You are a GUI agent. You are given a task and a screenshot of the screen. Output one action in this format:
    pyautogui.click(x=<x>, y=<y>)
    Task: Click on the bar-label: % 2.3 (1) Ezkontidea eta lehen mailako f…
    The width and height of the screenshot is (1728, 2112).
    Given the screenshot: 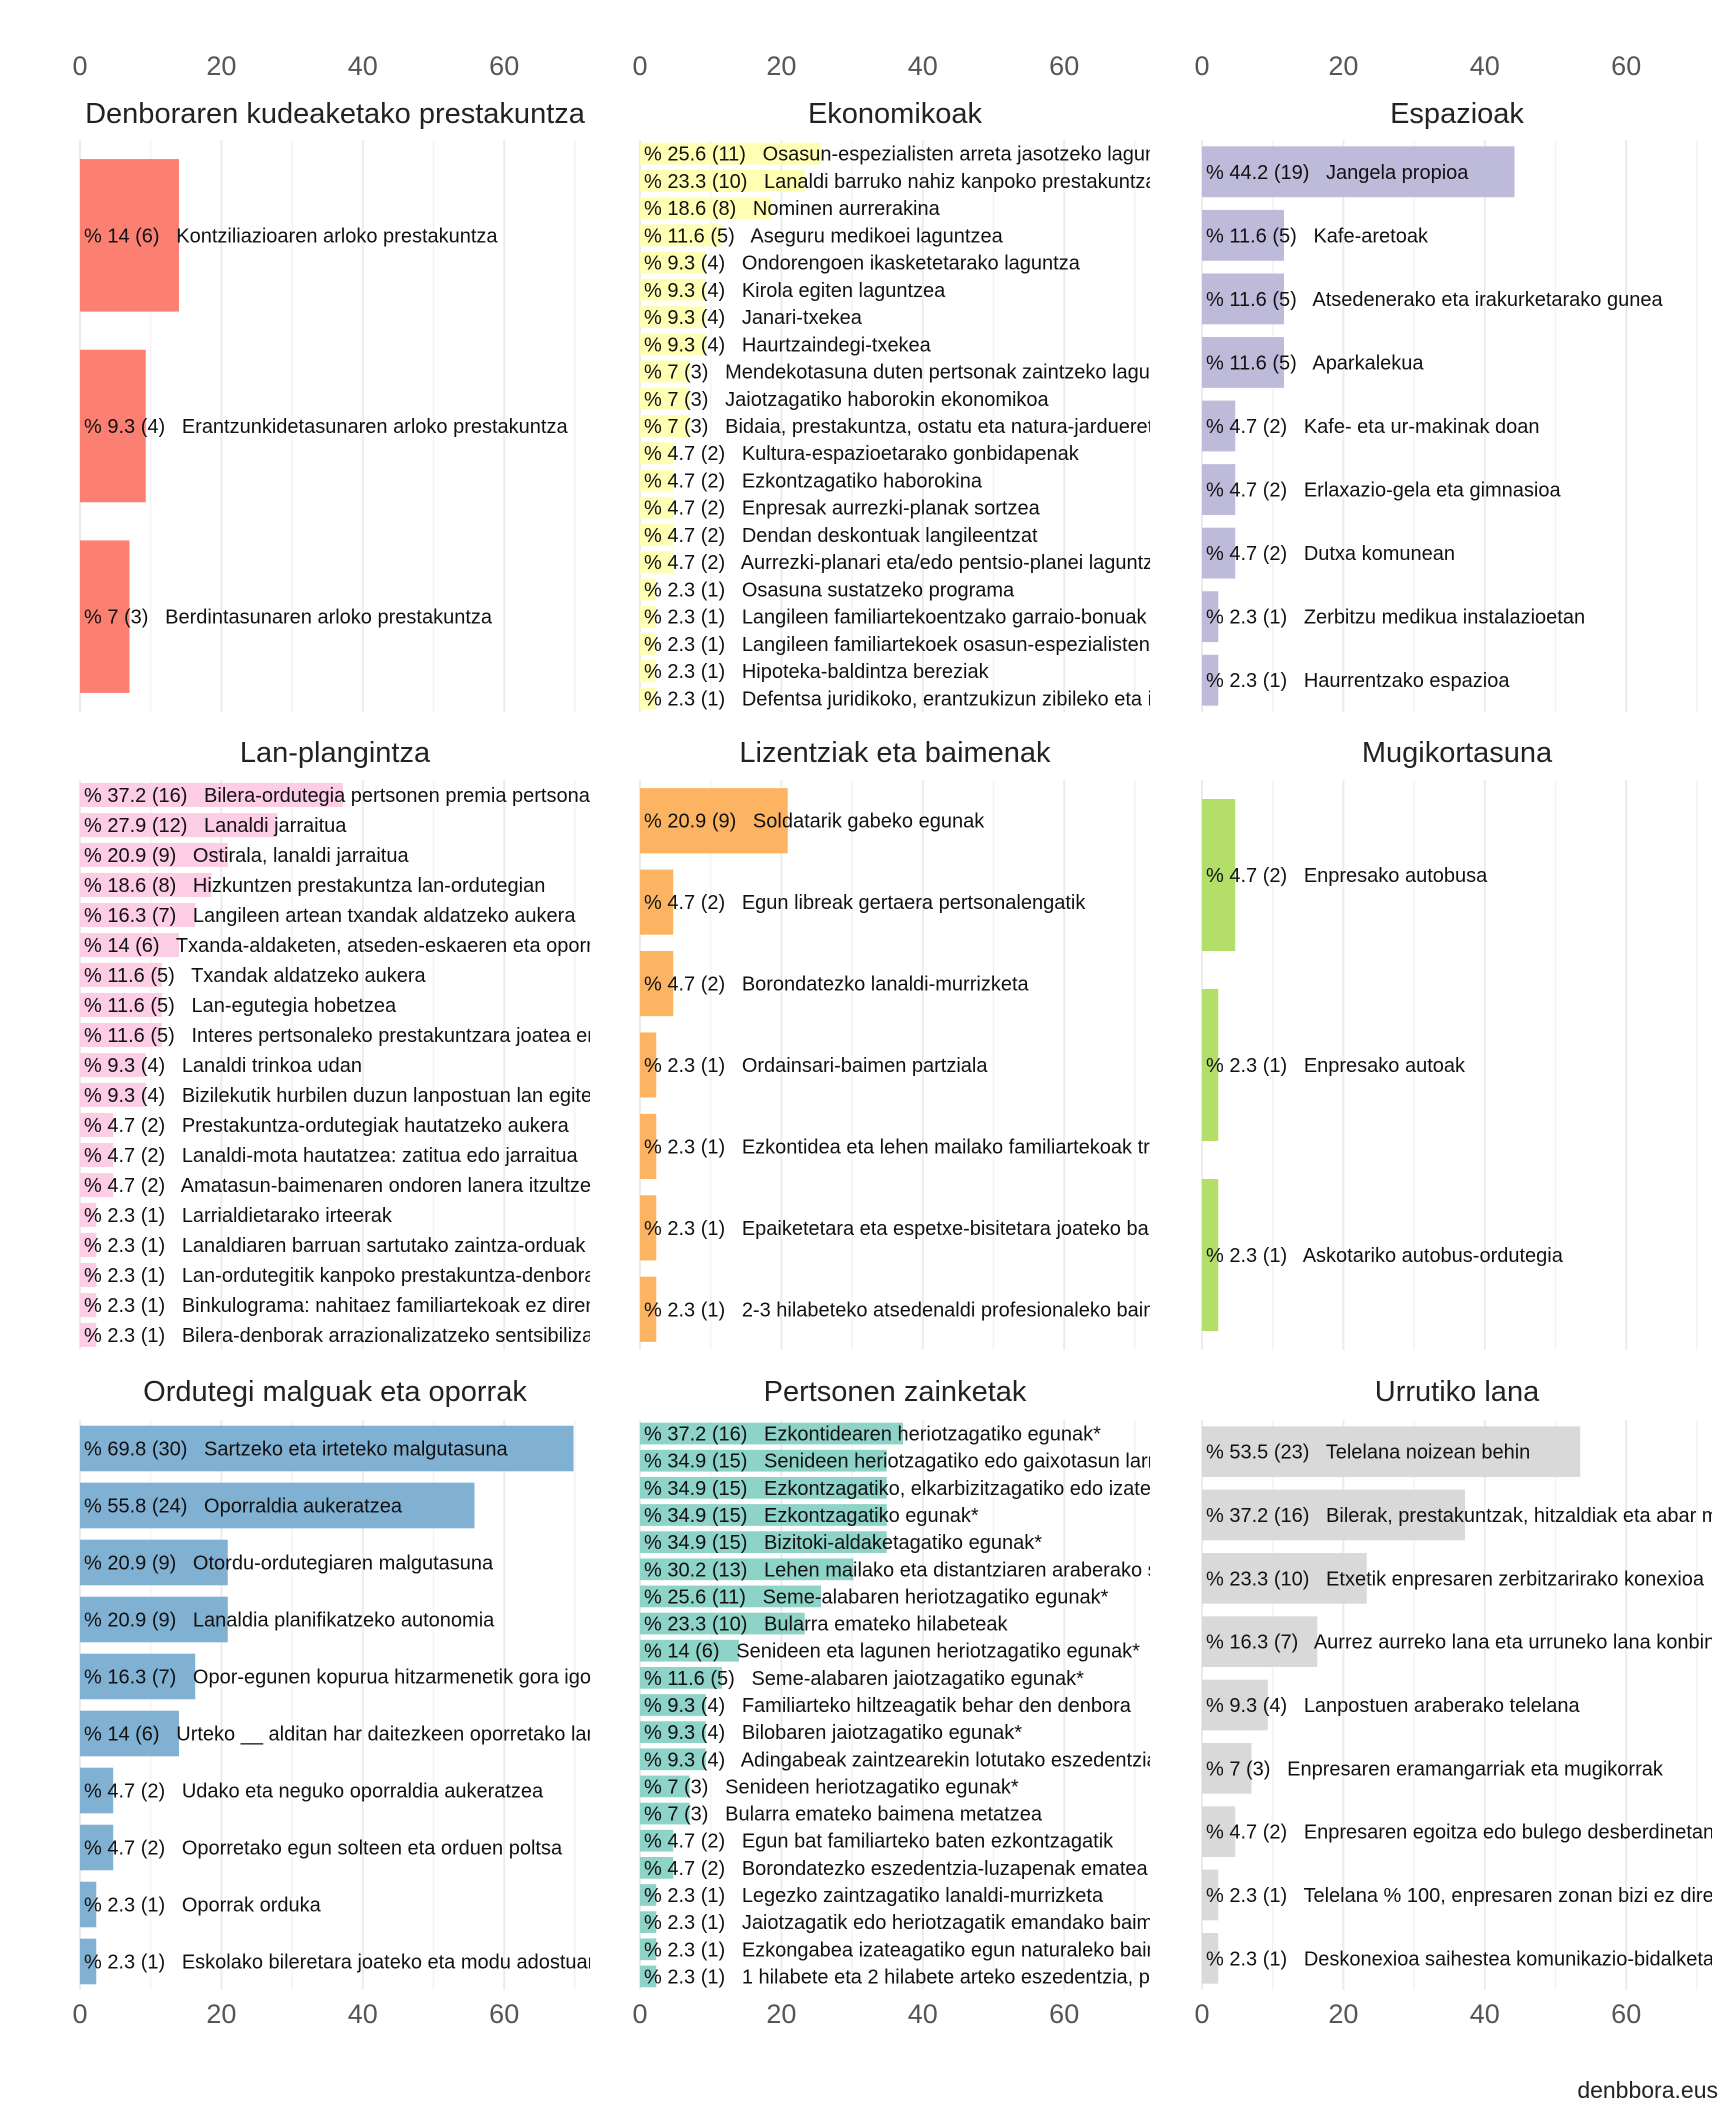 What is the action you would take?
    pyautogui.click(x=903, y=1147)
    